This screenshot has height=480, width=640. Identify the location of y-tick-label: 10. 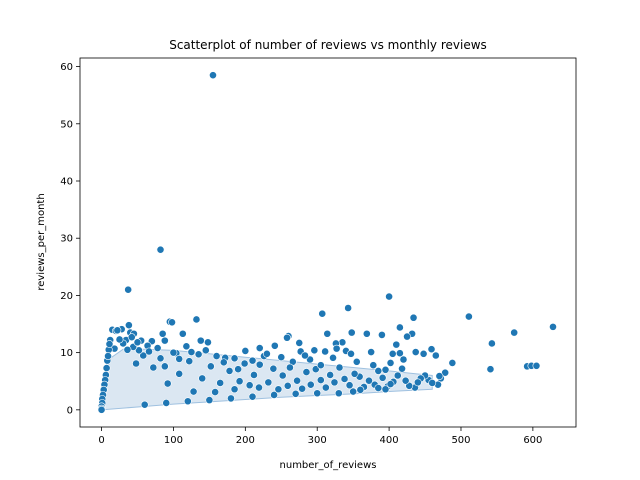
(66, 353).